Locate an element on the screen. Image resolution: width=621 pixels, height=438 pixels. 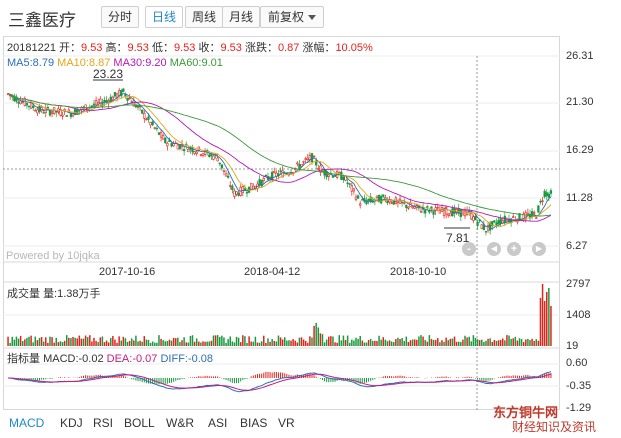
tab-intraday: 分时 is located at coordinates (120, 17).